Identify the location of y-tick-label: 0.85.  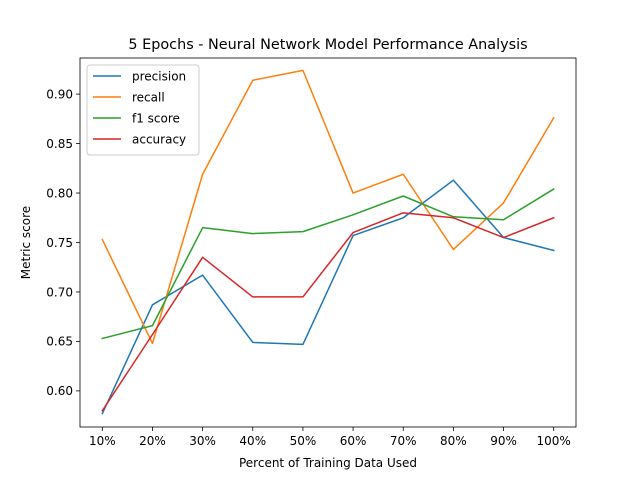
(59, 144).